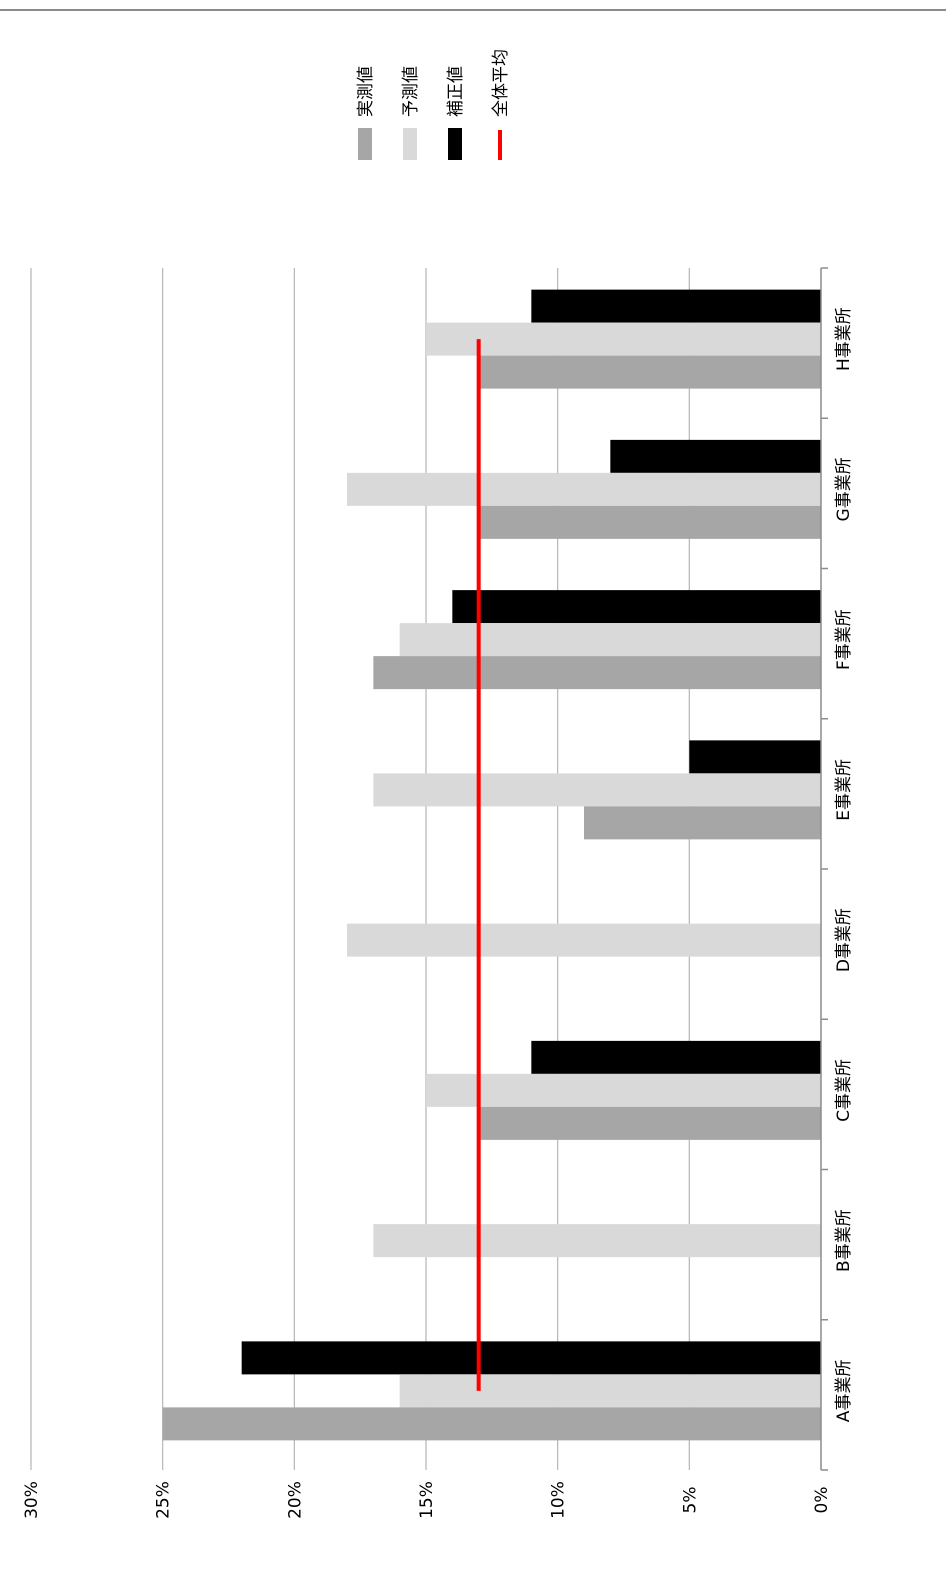 This screenshot has width=946, height=1576. I want to click on category-label: C事業所, so click(844, 1090).